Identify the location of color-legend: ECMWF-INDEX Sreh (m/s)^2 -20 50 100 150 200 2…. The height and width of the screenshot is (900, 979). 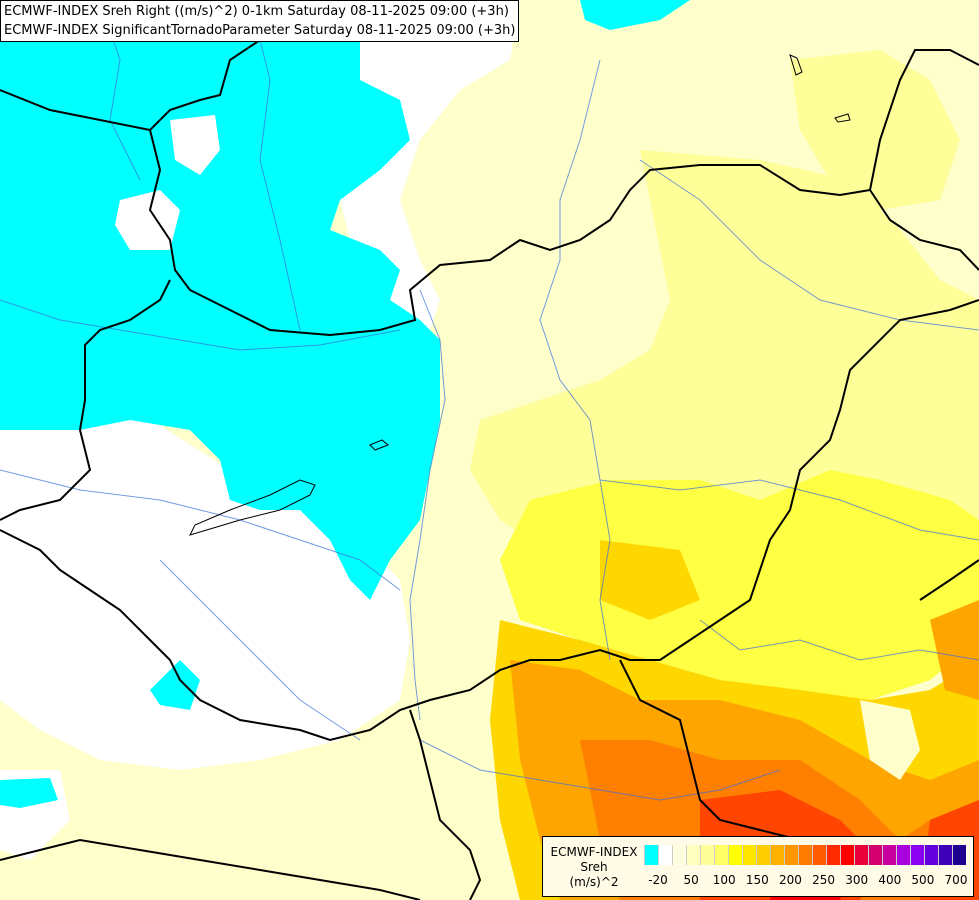
(758, 866).